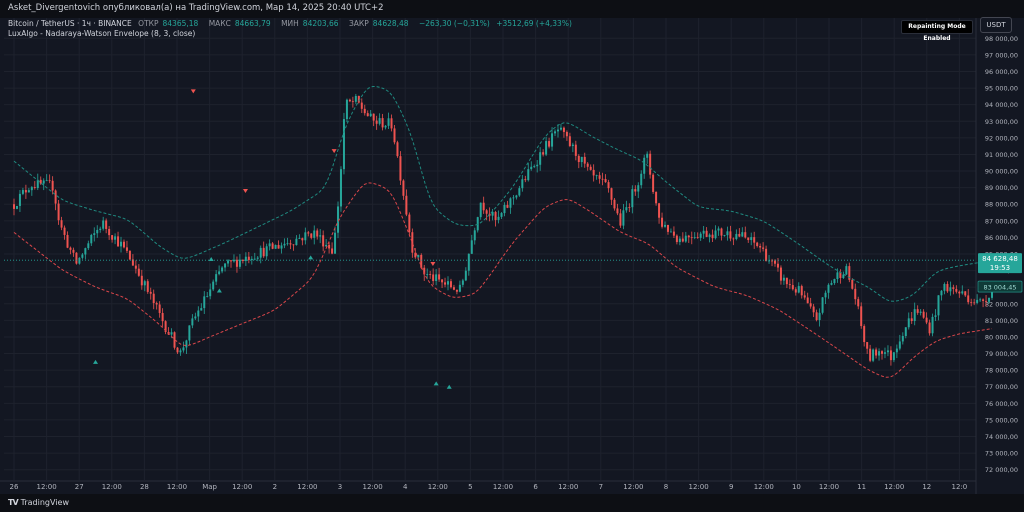 The width and height of the screenshot is (1024, 512). Describe the element at coordinates (1001, 454) in the screenshot. I see `price-tick-label: 73 000,00` at that location.